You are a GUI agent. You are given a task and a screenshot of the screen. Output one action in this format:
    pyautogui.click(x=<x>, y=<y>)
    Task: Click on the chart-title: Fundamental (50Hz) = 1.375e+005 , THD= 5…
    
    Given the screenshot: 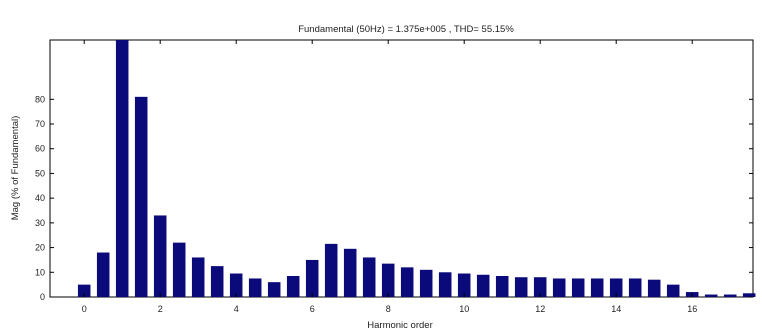 What is the action you would take?
    pyautogui.click(x=406, y=29)
    